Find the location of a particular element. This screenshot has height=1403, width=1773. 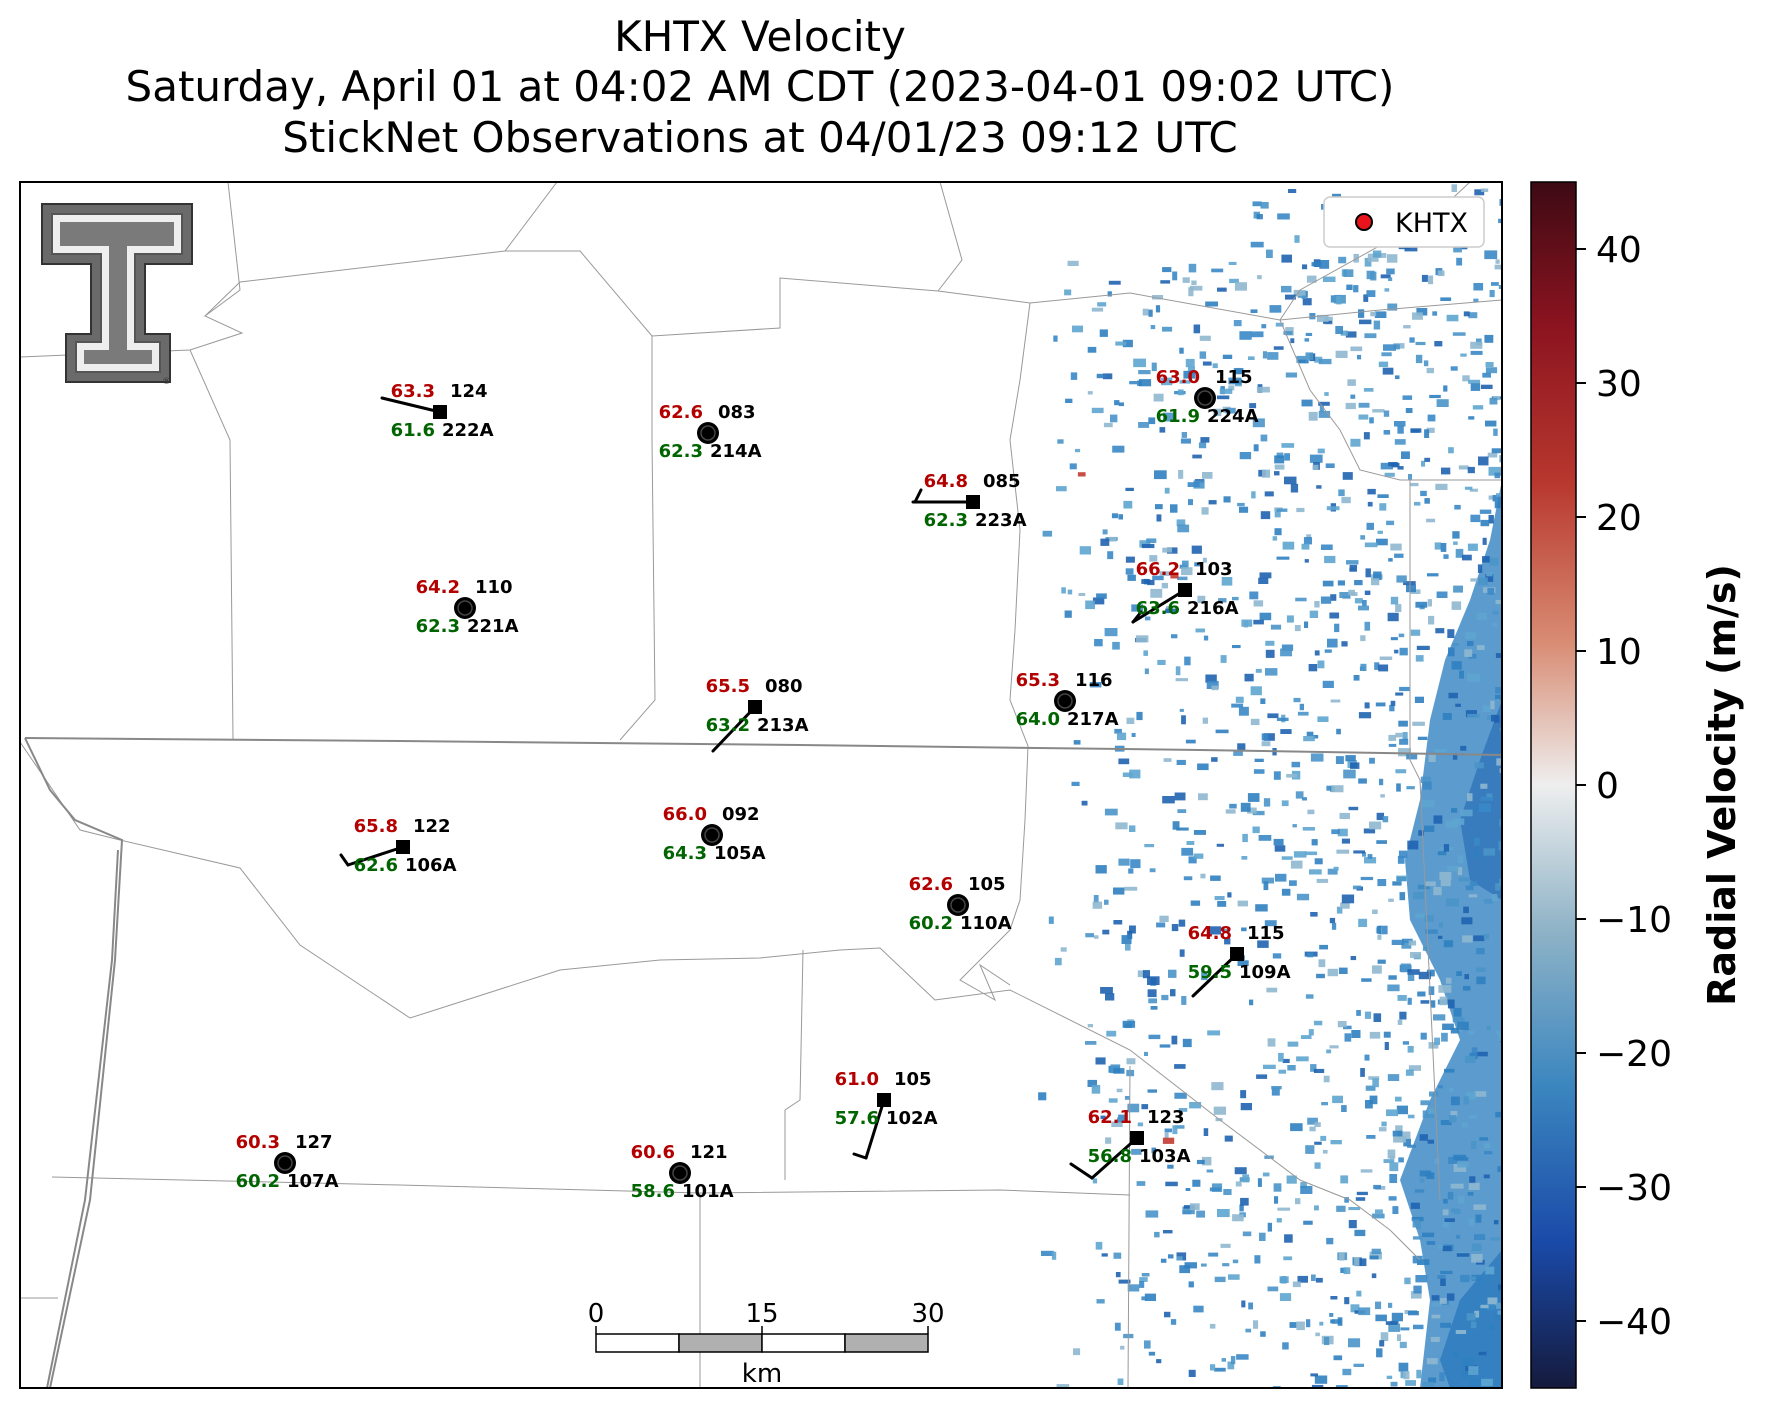

station-code: 123 is located at coordinates (1166, 1117).